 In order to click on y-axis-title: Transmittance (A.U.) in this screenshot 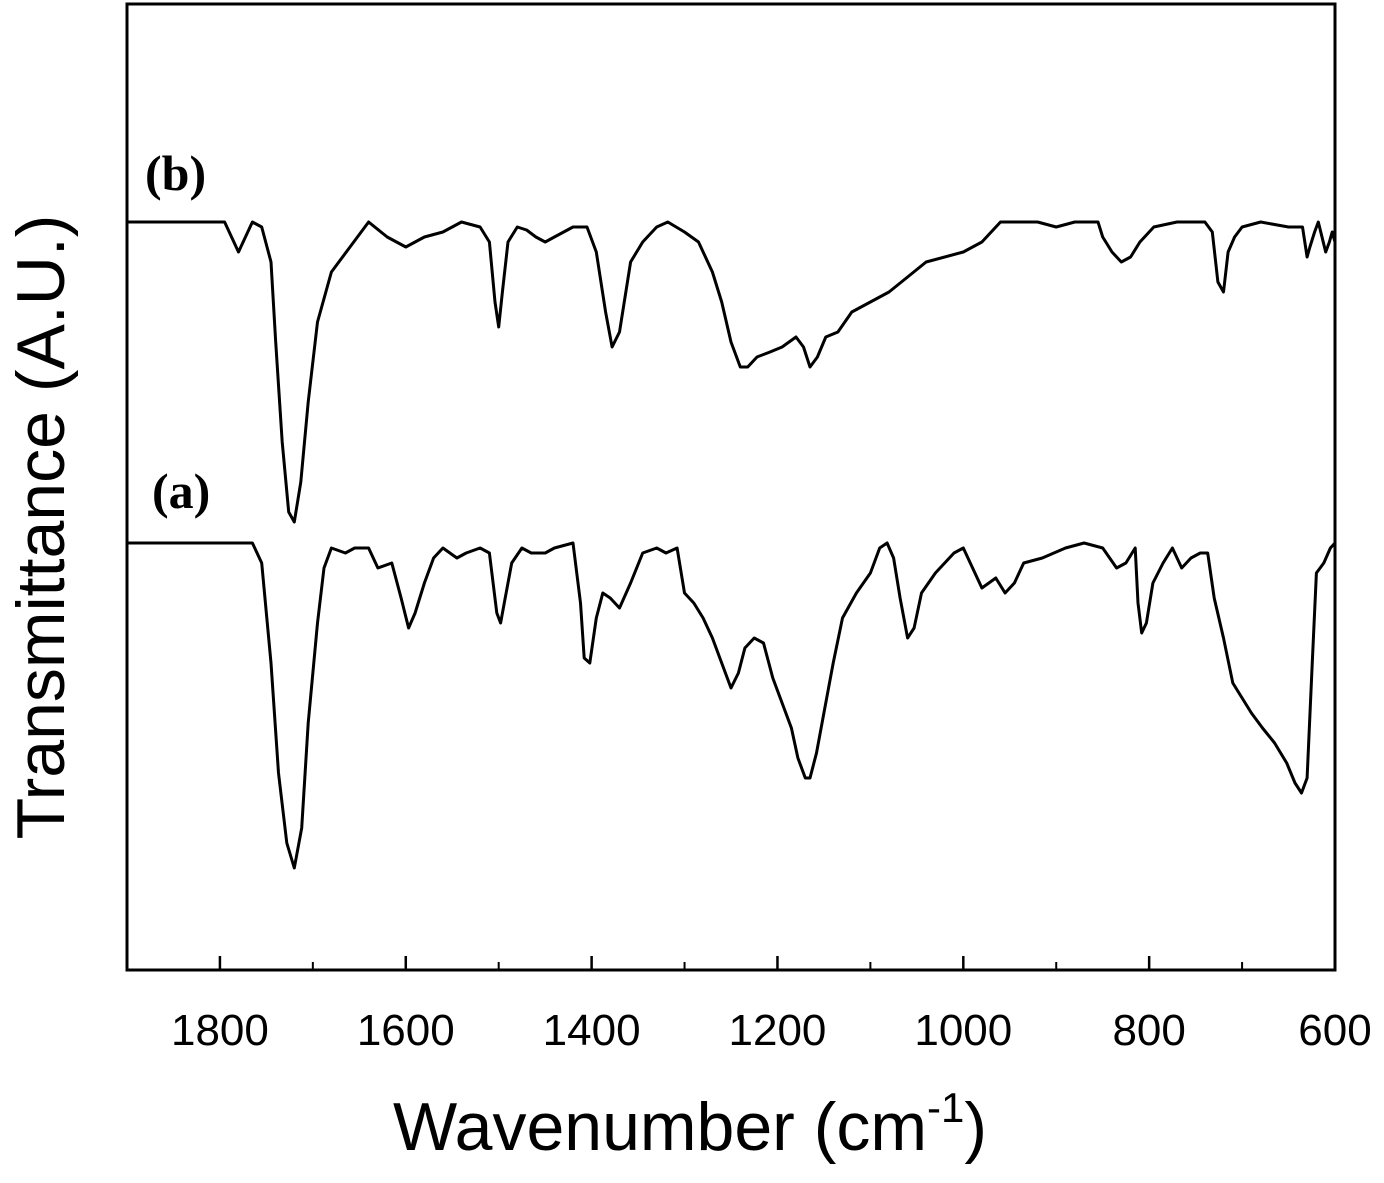, I will do `click(41, 527)`.